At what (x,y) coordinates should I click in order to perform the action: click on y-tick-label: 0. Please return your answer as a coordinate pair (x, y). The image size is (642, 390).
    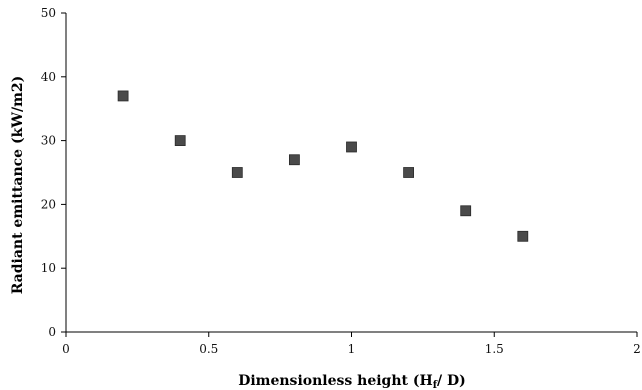
    Looking at the image, I should click on (52, 332).